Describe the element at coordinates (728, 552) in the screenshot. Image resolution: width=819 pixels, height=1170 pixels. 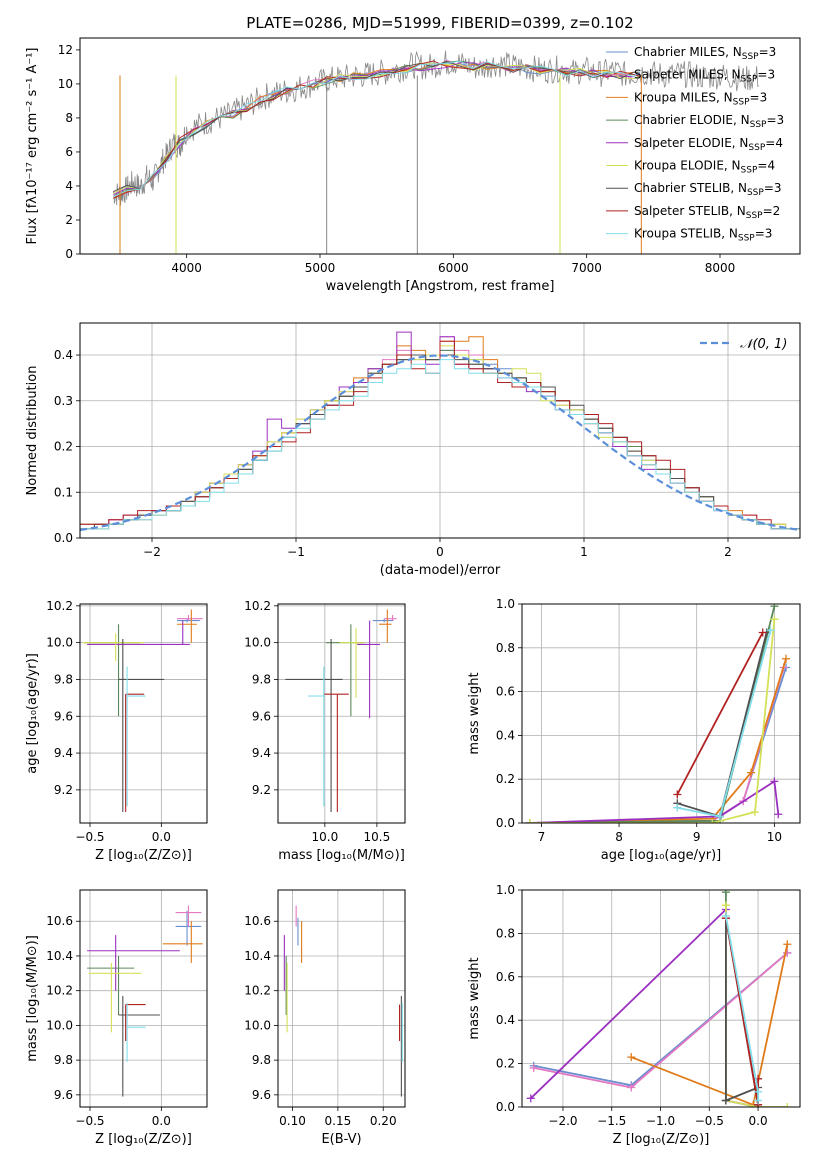
I see `tick-label-x: 2` at that location.